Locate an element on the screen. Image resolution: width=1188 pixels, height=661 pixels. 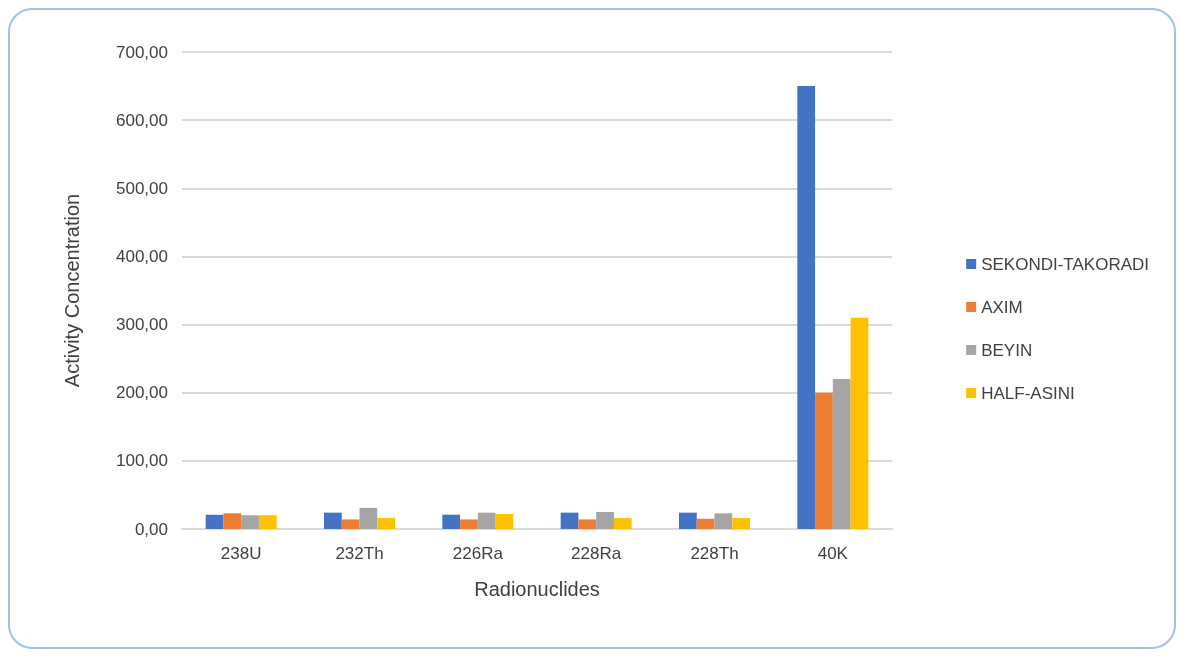
y-tick-label: 300,00 is located at coordinates (142, 325).